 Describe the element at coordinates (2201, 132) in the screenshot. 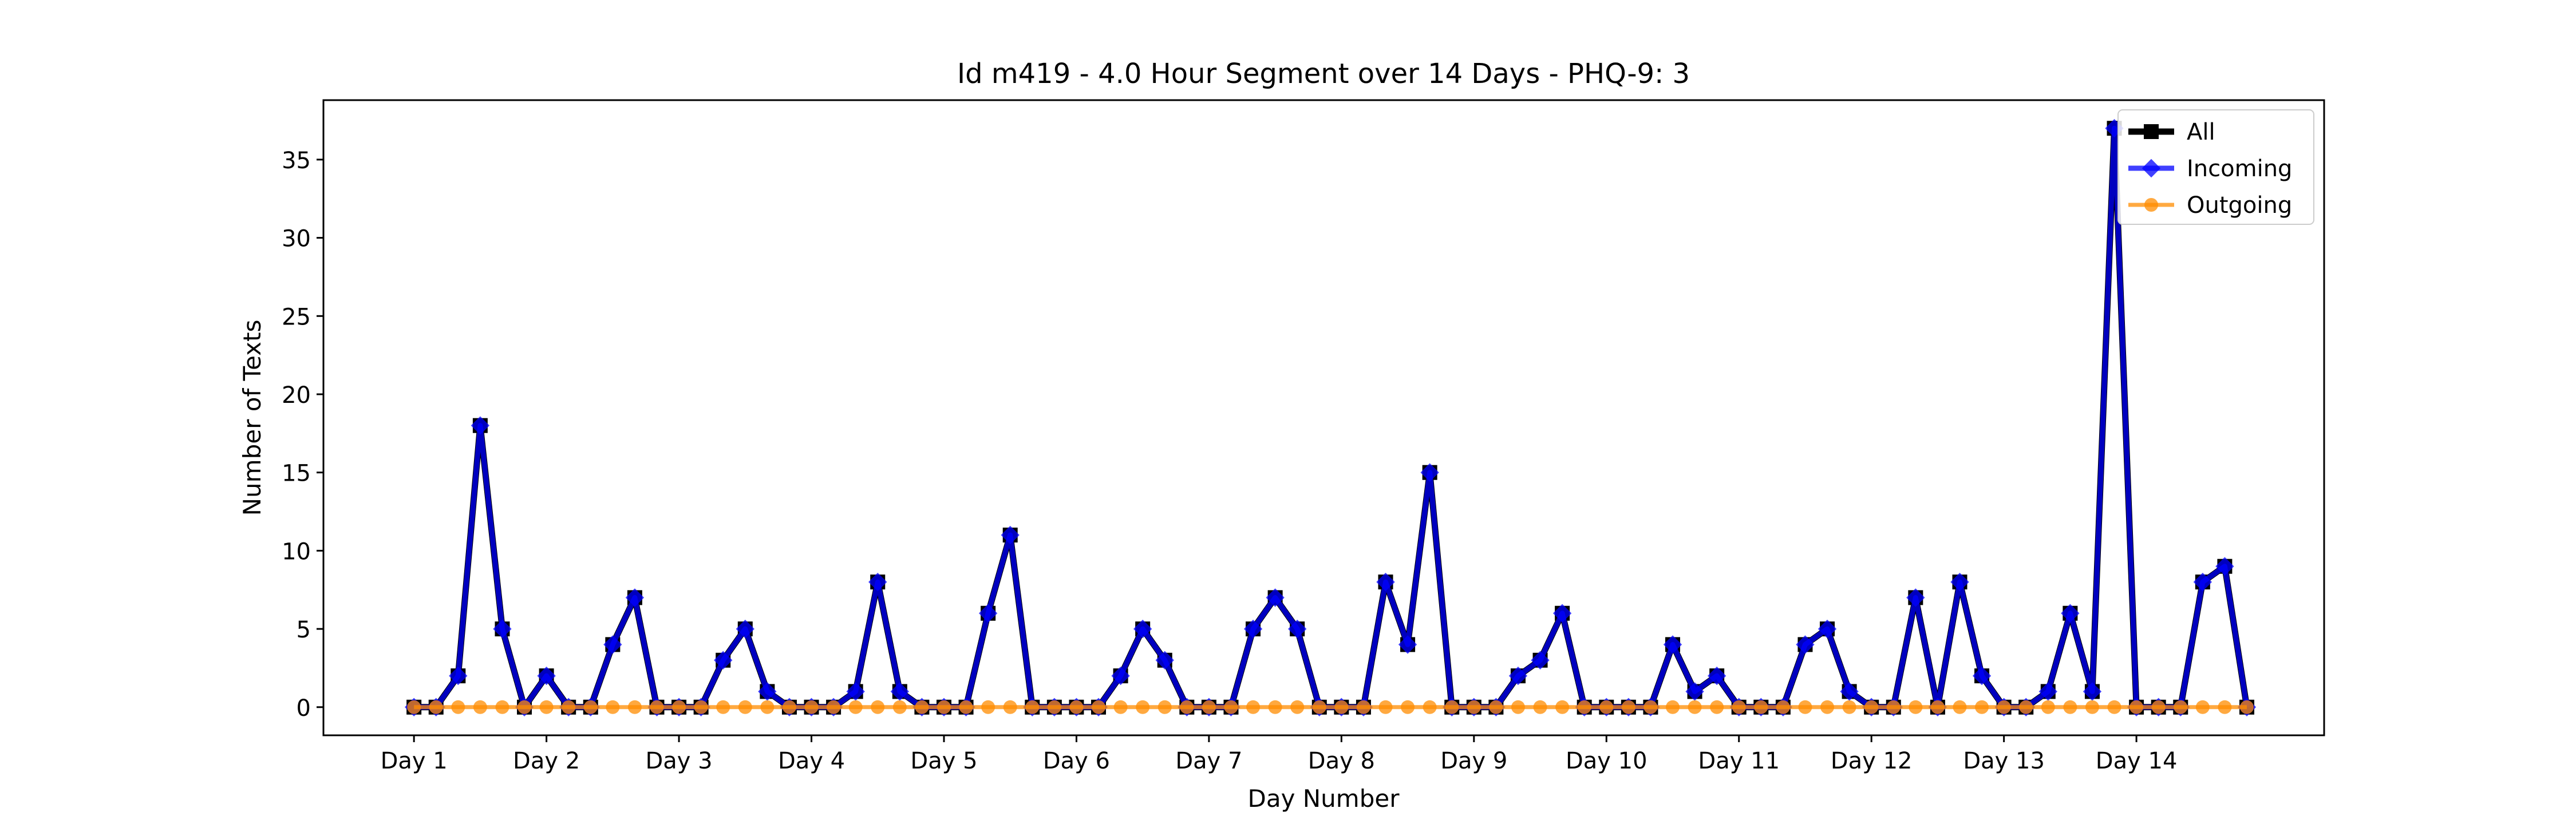

I see `legend-label: All` at that location.